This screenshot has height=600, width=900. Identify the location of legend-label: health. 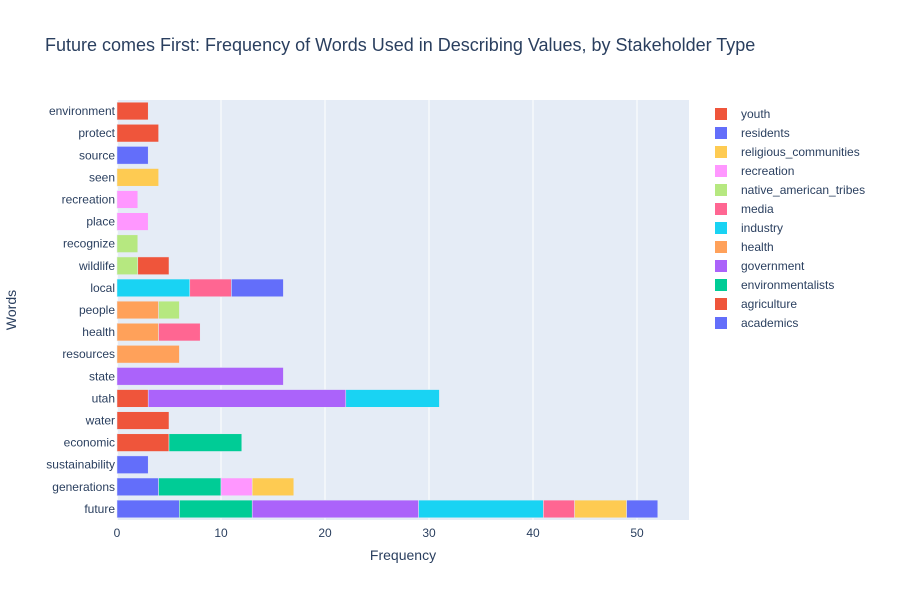
(757, 247).